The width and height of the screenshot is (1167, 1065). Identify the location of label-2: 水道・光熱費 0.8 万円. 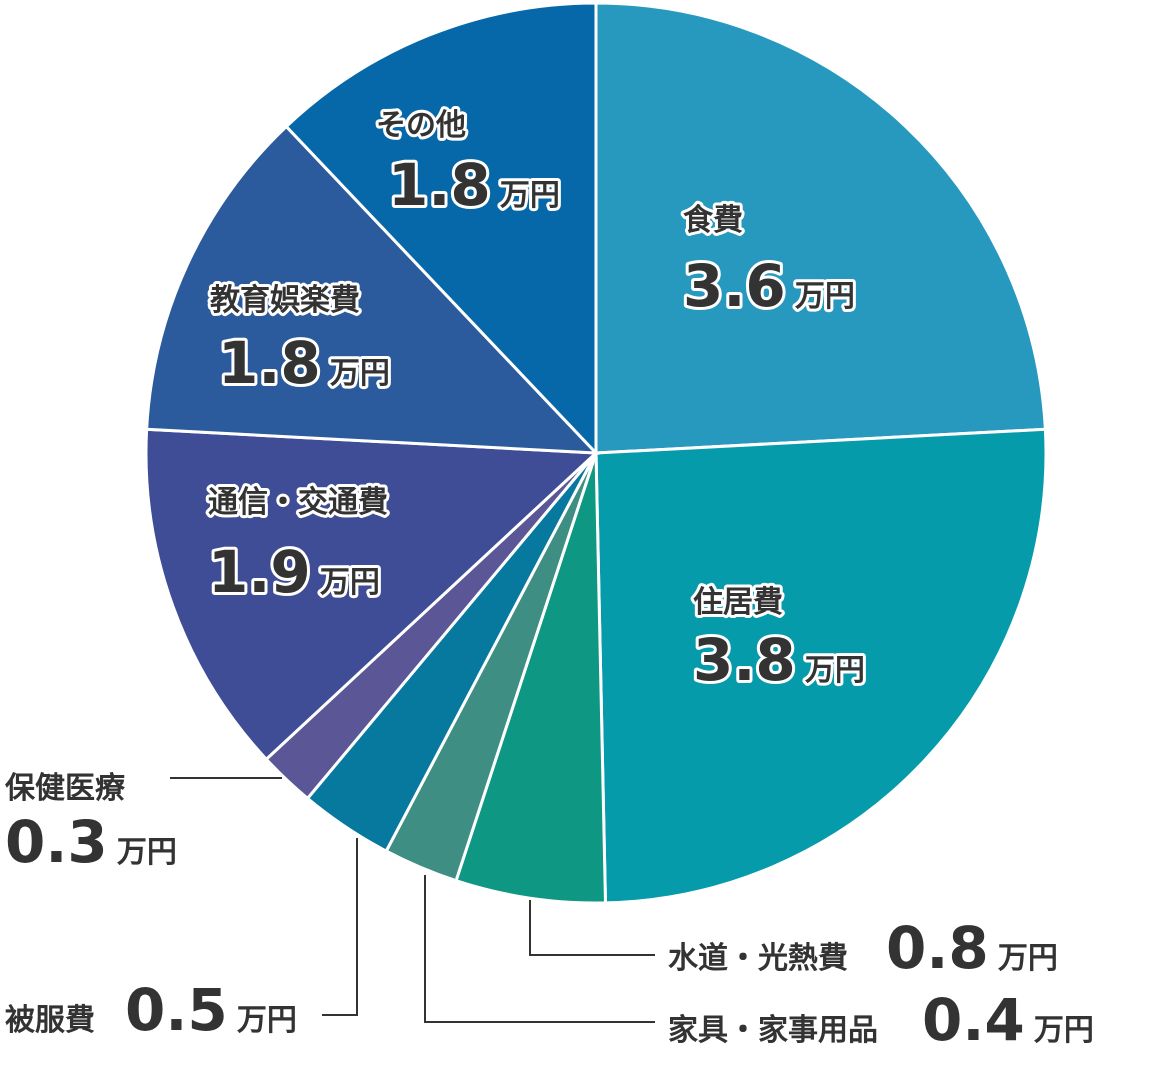
(863, 948).